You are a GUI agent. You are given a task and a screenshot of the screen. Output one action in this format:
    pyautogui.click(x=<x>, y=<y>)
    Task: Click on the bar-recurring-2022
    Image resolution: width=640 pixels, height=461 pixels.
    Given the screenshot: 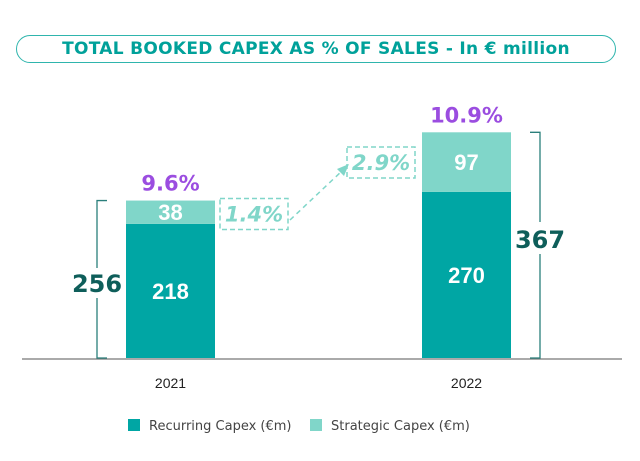 What is the action you would take?
    pyautogui.click(x=466, y=274)
    